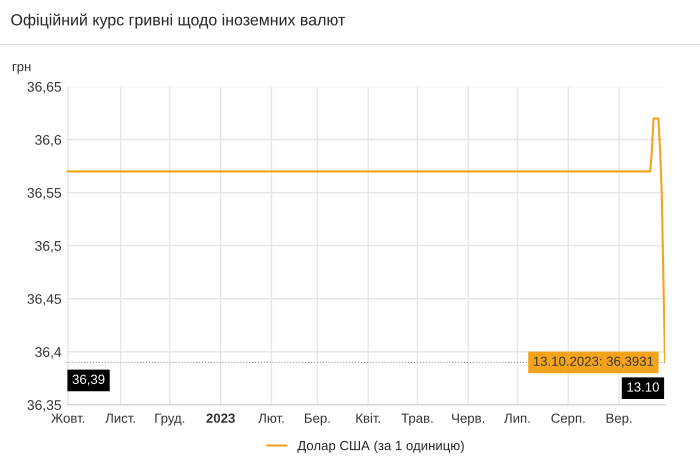  Describe the element at coordinates (44, 194) in the screenshot. I see `y-tick-label: 36,55` at that location.